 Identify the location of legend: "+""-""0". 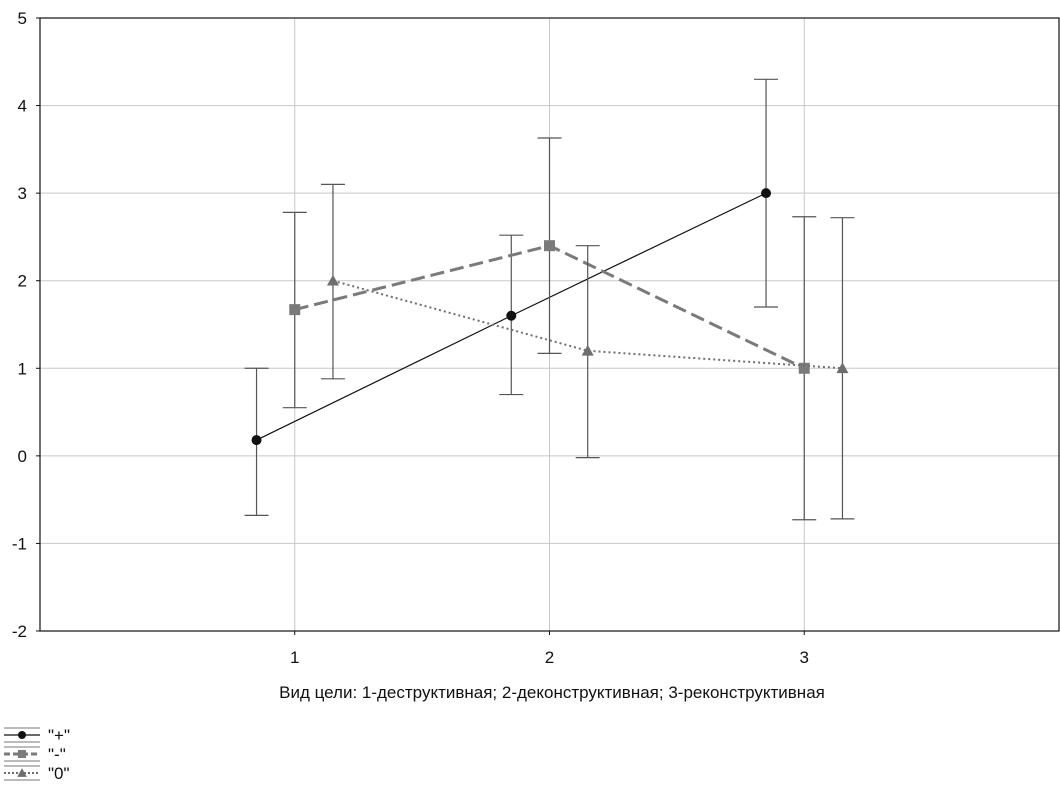
(37, 754).